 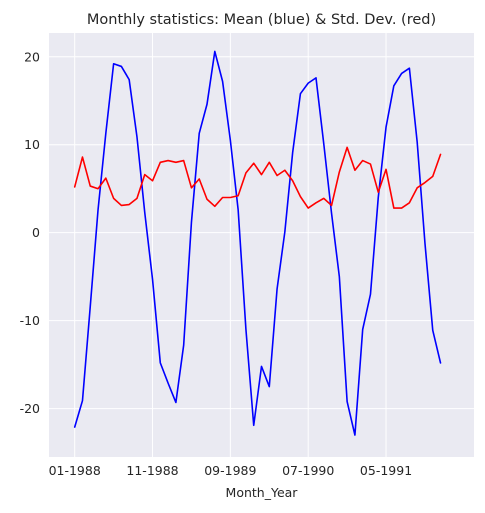 What do you see at coordinates (30, 408) in the screenshot?
I see `y-tick-label: -20` at bounding box center [30, 408].